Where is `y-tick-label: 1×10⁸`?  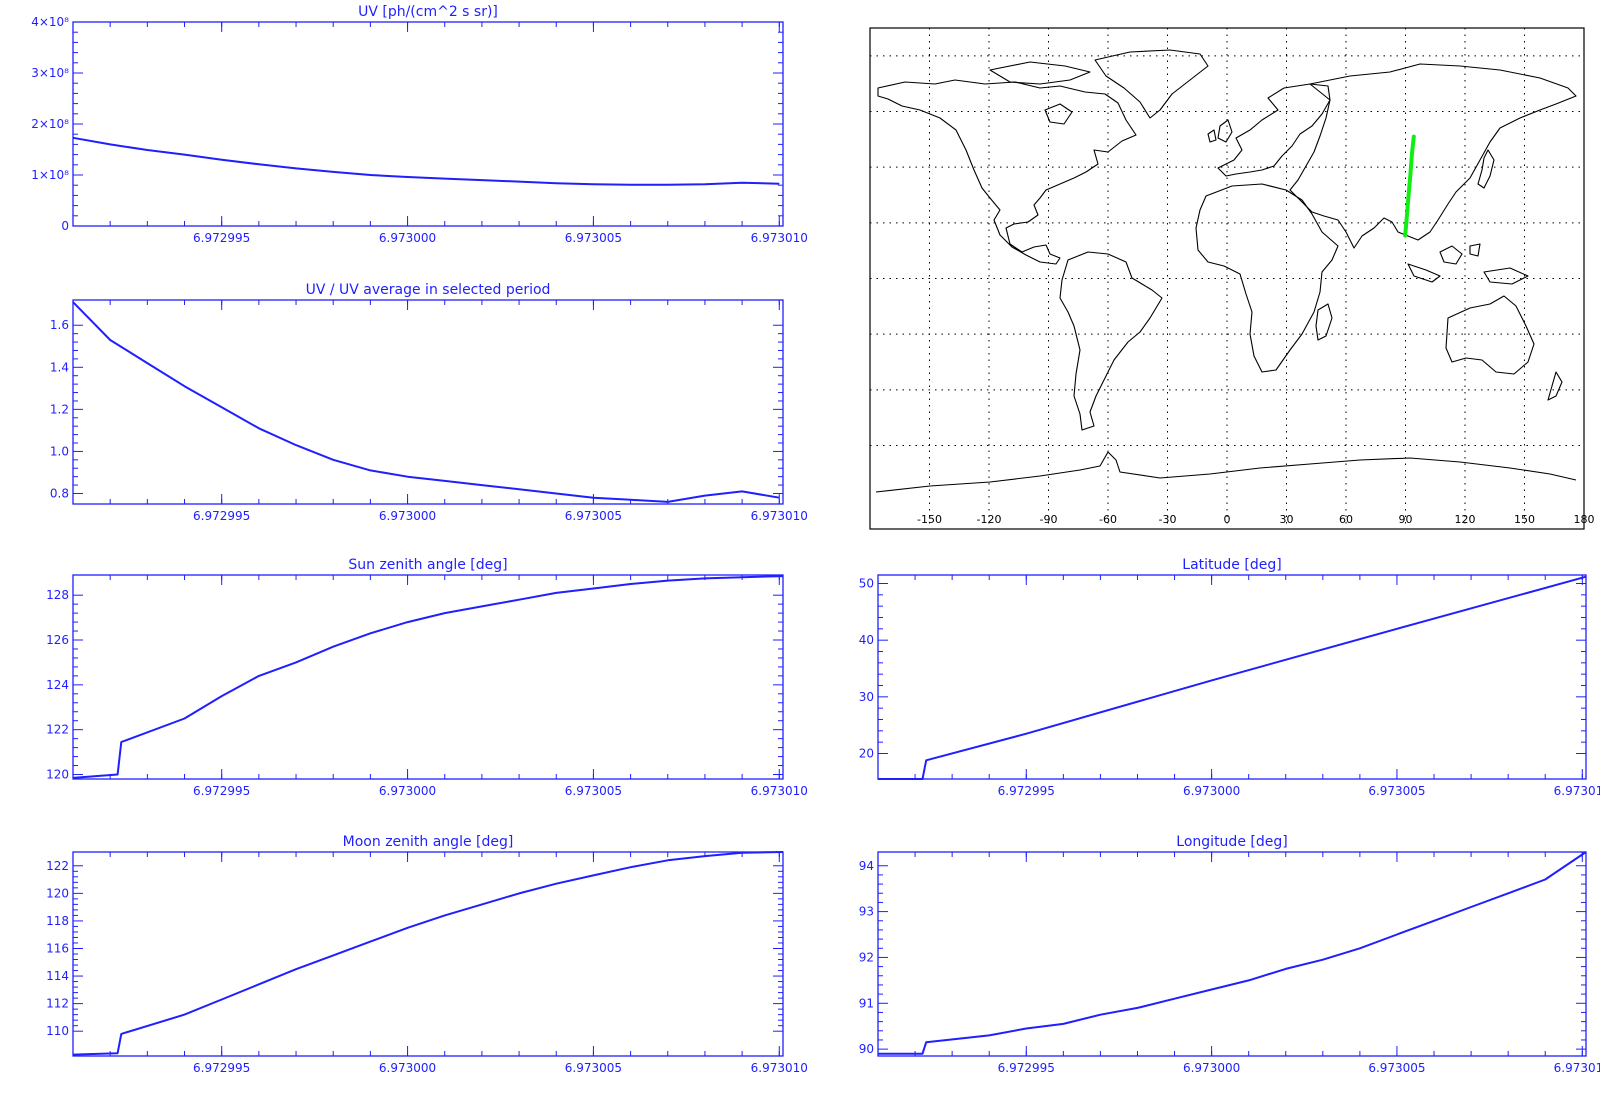 y-tick-label: 1×10⁸ is located at coordinates (50, 175).